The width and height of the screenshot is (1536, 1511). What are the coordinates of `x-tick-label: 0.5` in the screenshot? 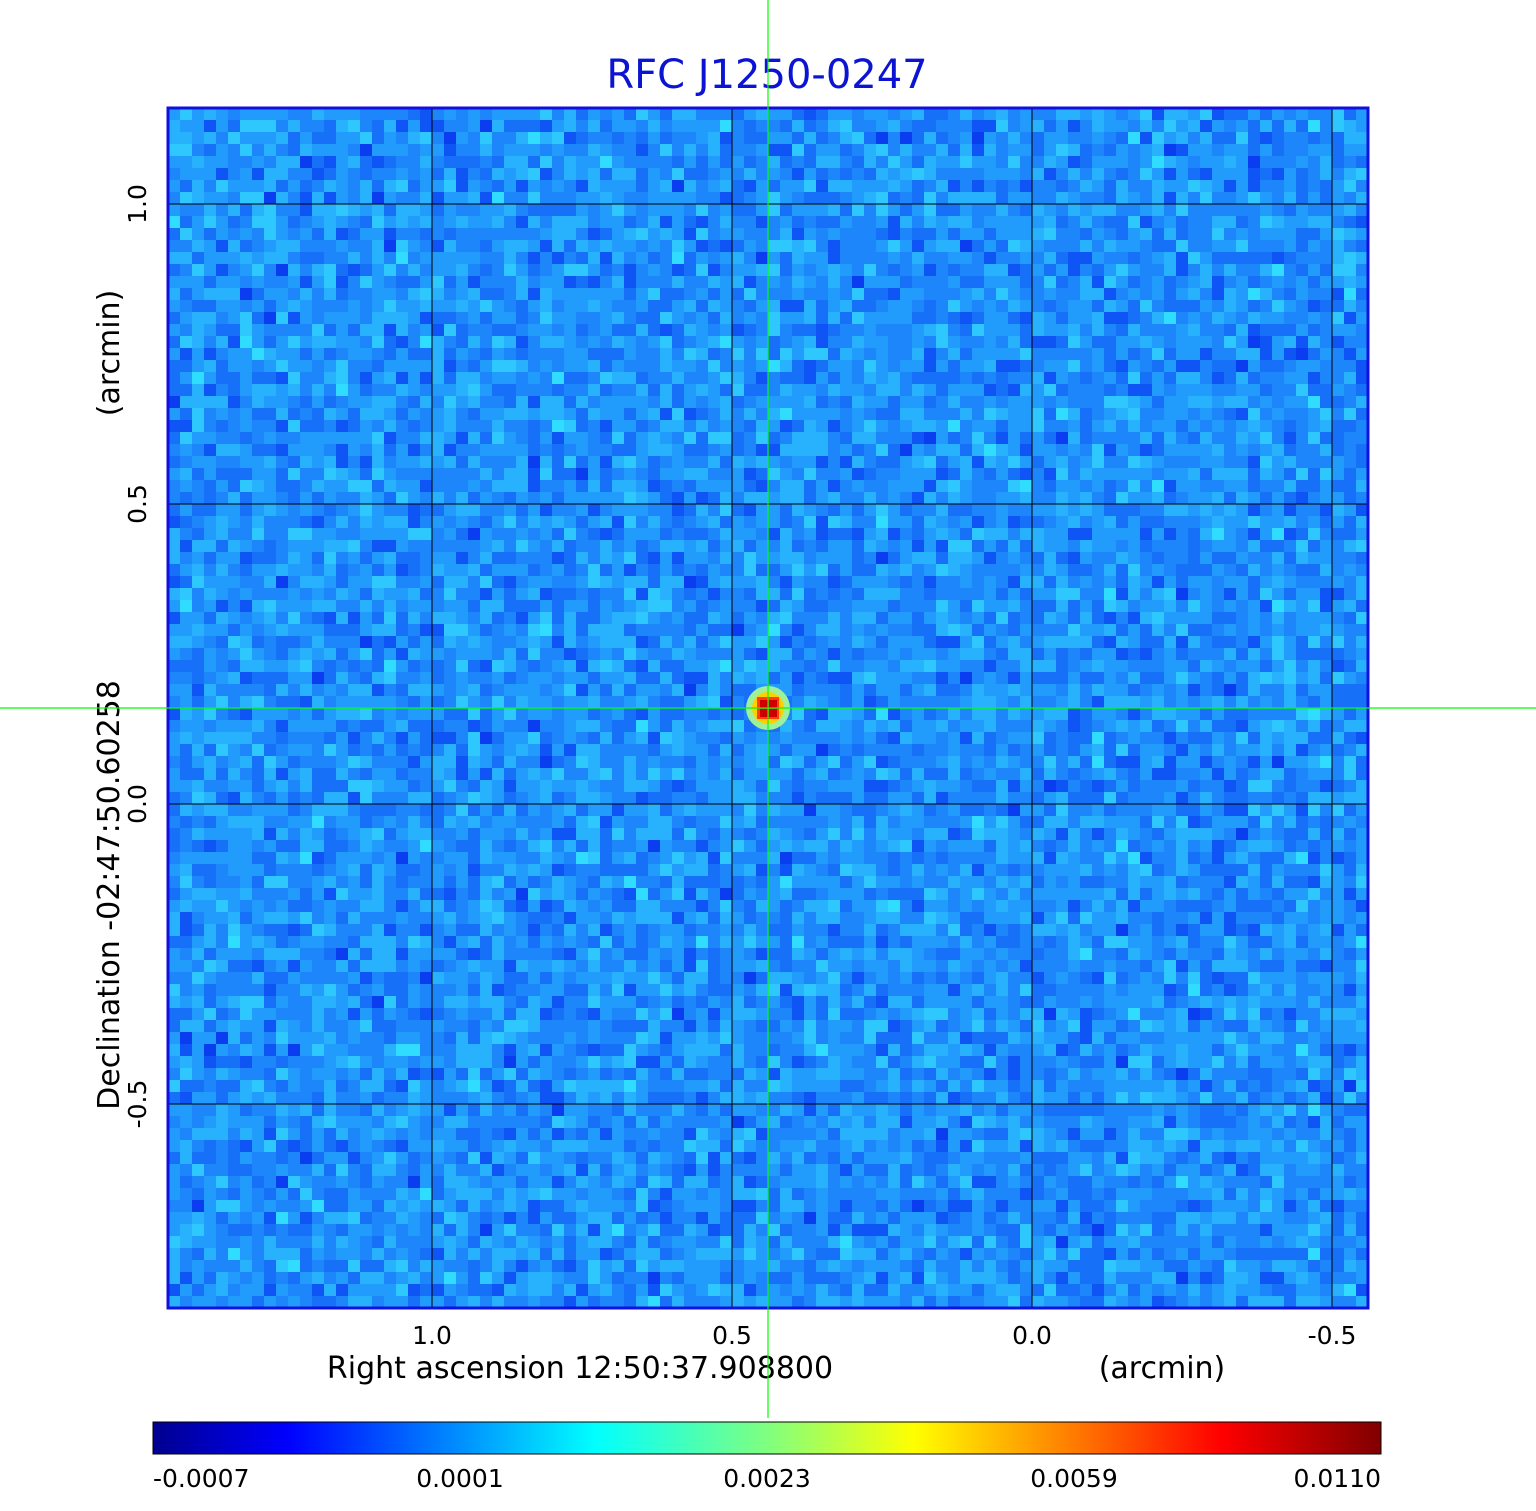 It's located at (732, 1335).